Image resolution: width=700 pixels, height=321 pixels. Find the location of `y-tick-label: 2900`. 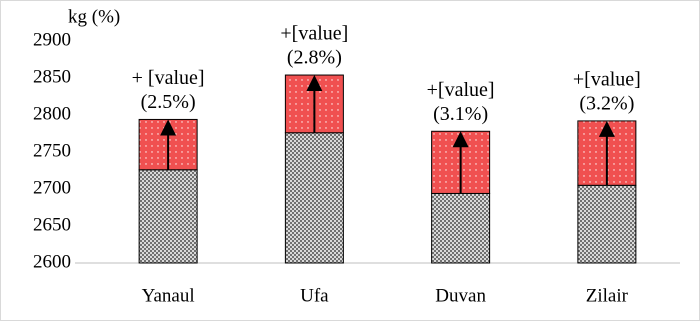

y-tick-label: 2900 is located at coordinates (52, 39).